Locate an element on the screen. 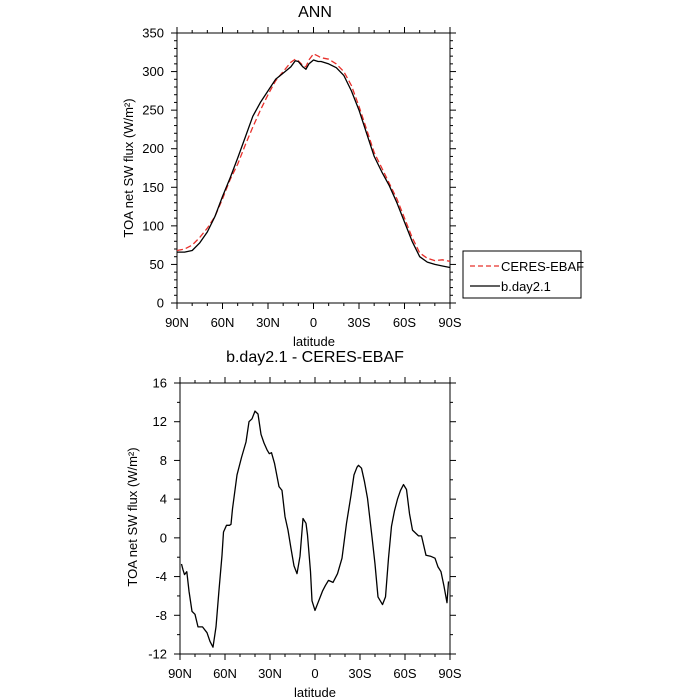 The width and height of the screenshot is (700, 700). legend-box is located at coordinates (522, 274).